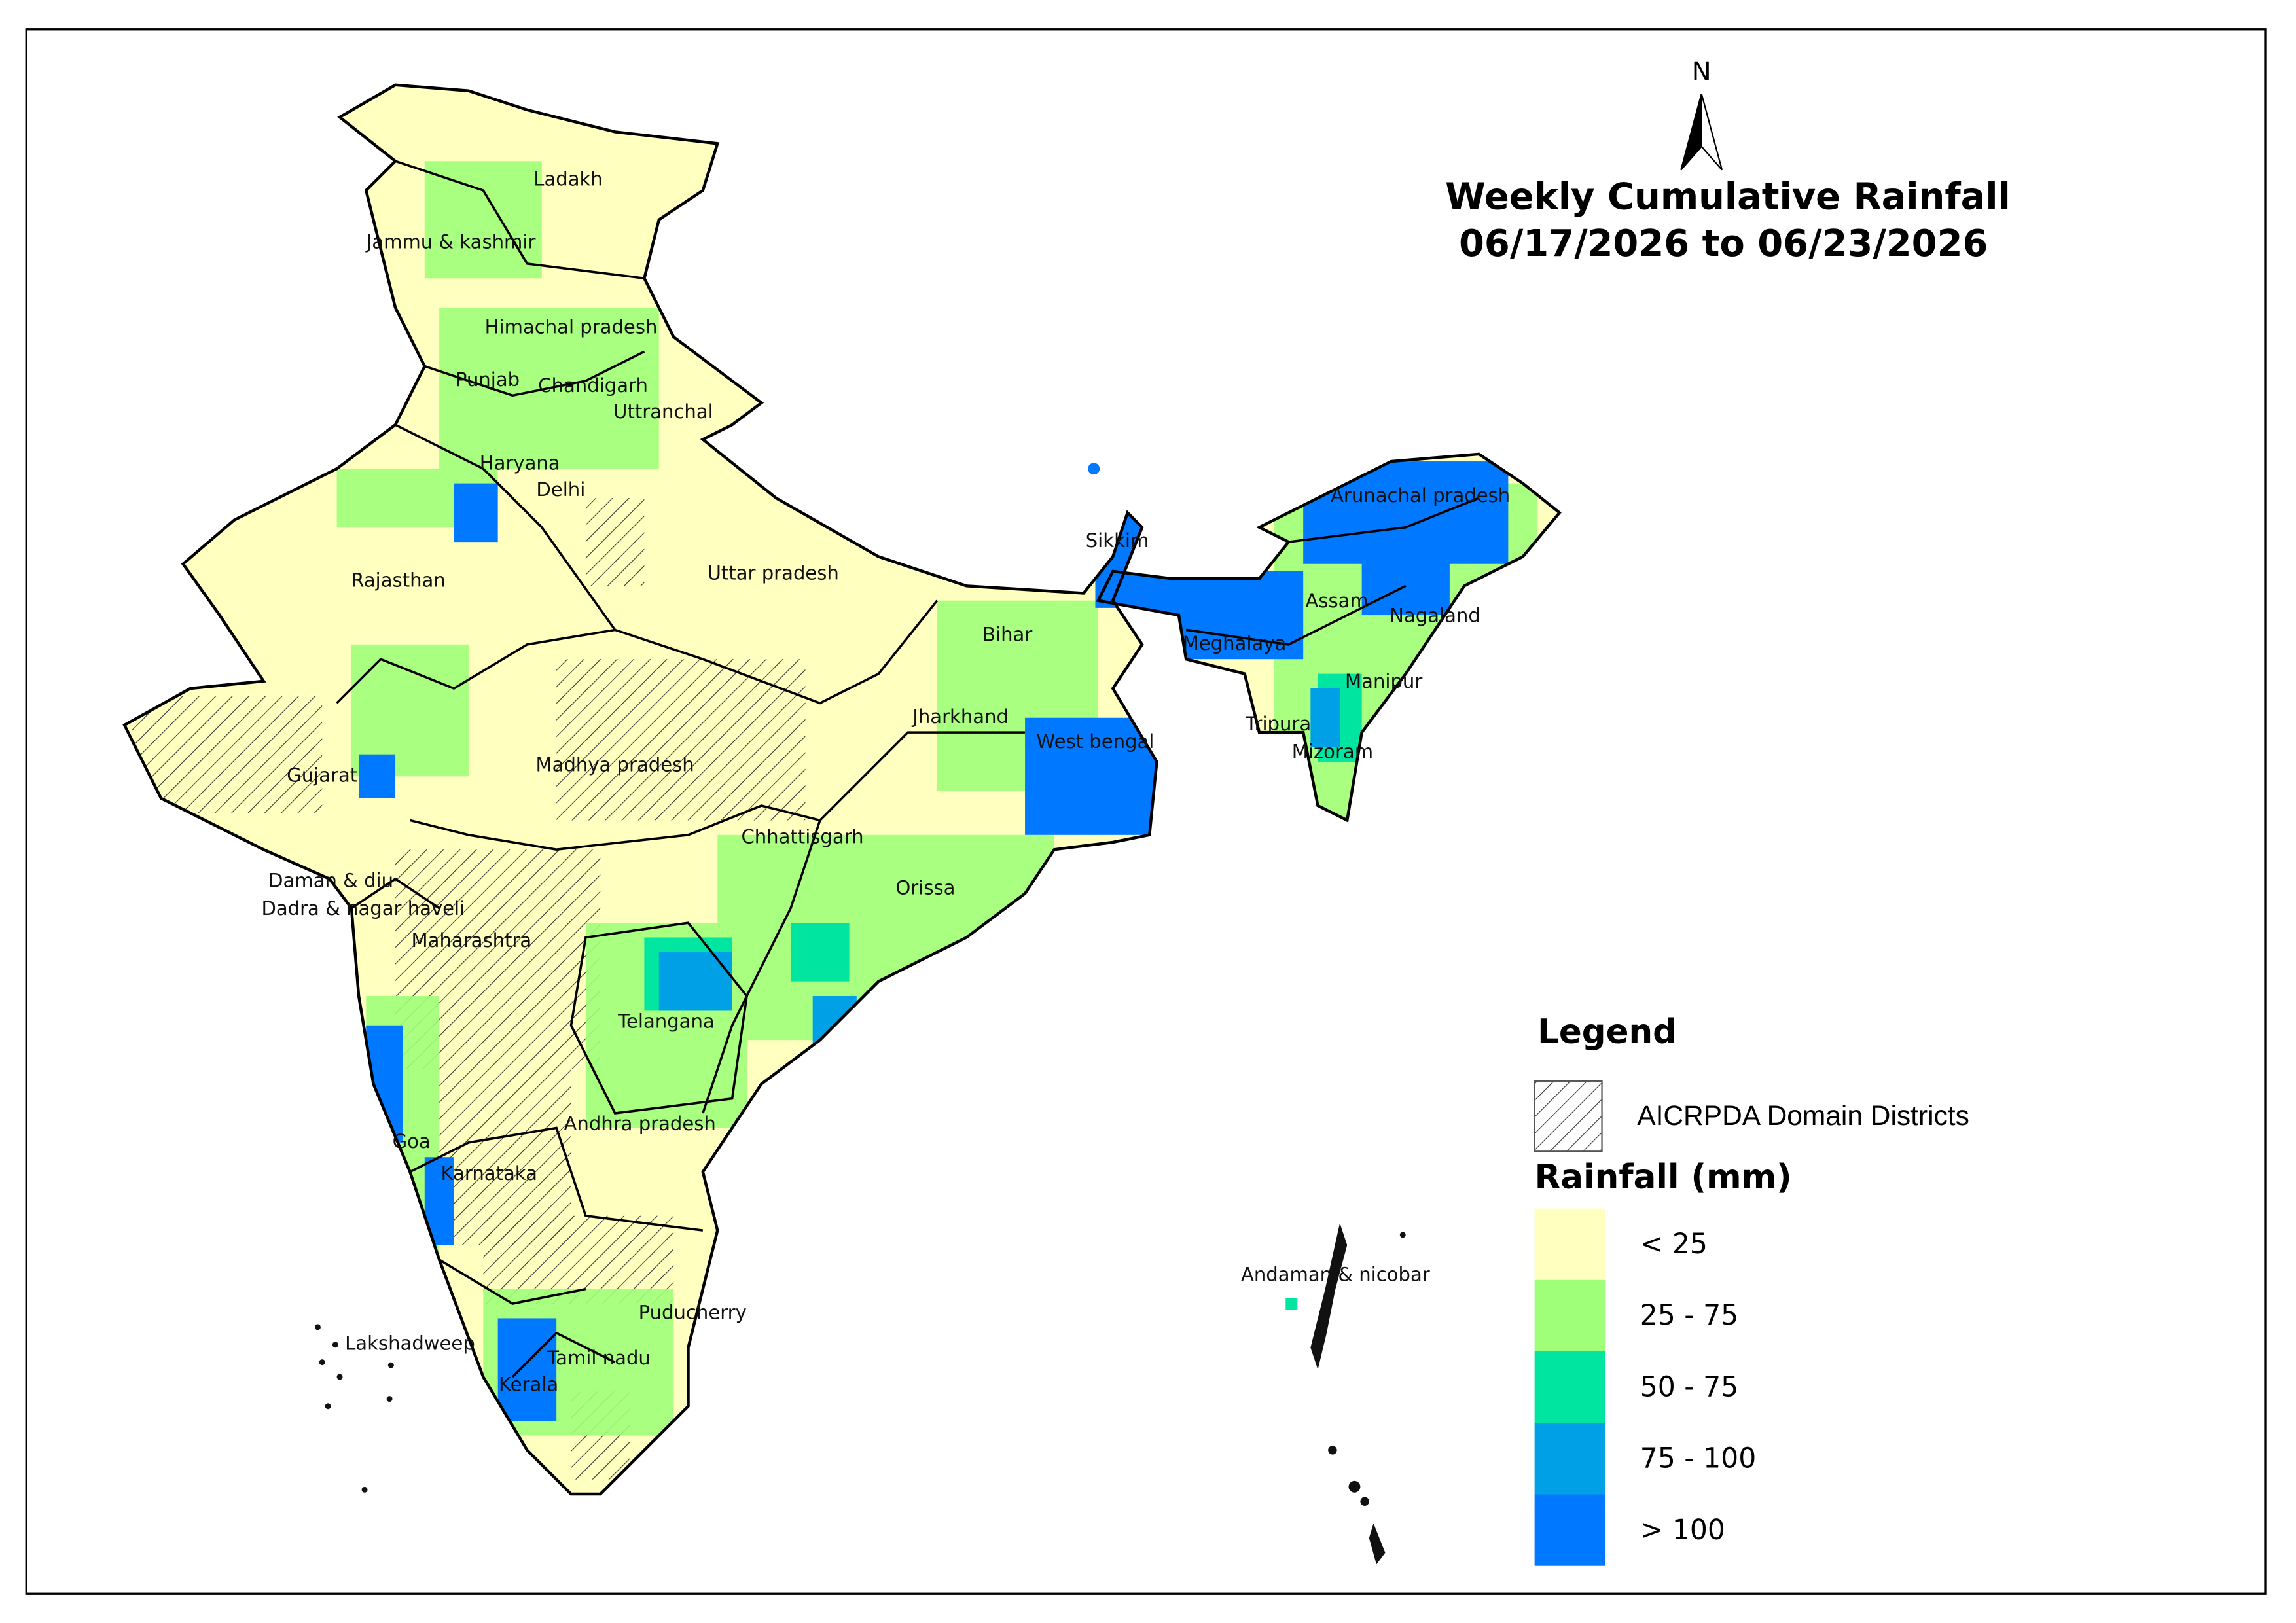 The width and height of the screenshot is (2296, 1623). What do you see at coordinates (472, 940) in the screenshot?
I see `state-label: Maharashtra` at bounding box center [472, 940].